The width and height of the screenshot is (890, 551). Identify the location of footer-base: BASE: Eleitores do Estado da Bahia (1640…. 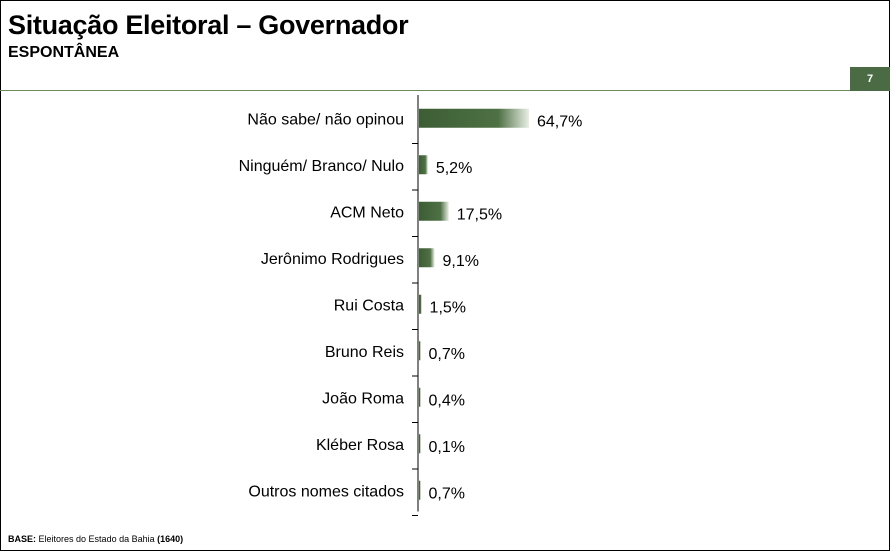
(95, 539).